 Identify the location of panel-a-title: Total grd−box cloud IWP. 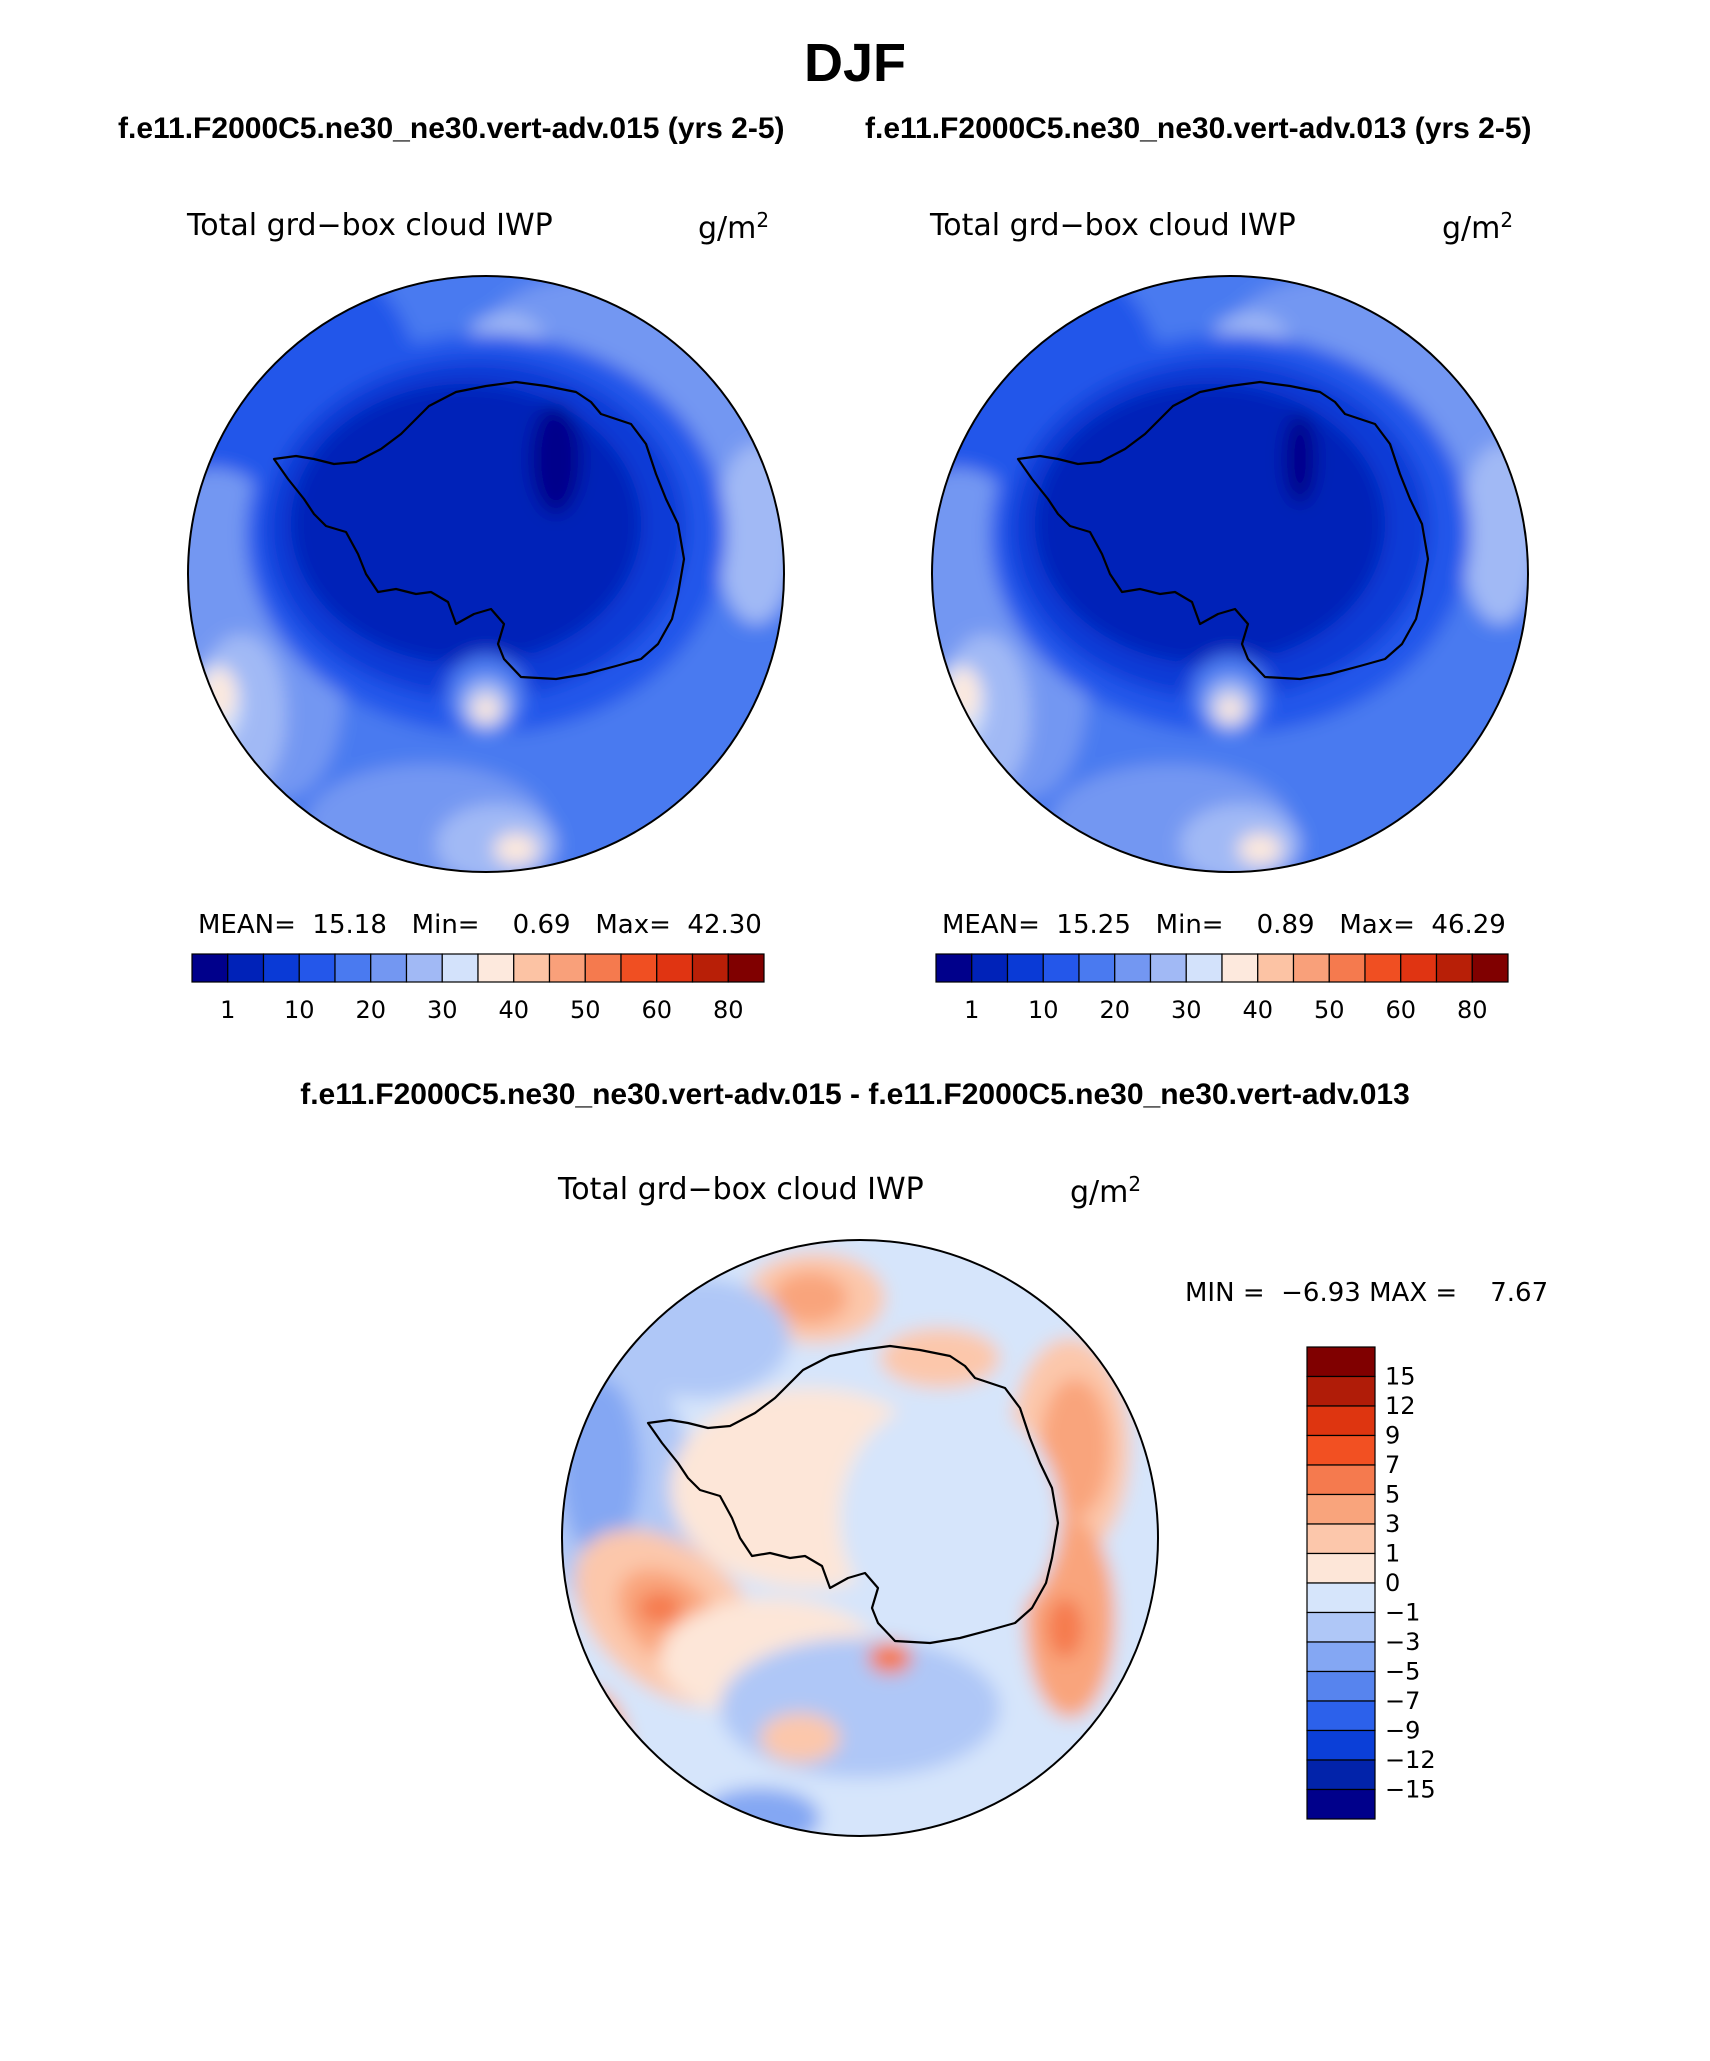
(370, 225).